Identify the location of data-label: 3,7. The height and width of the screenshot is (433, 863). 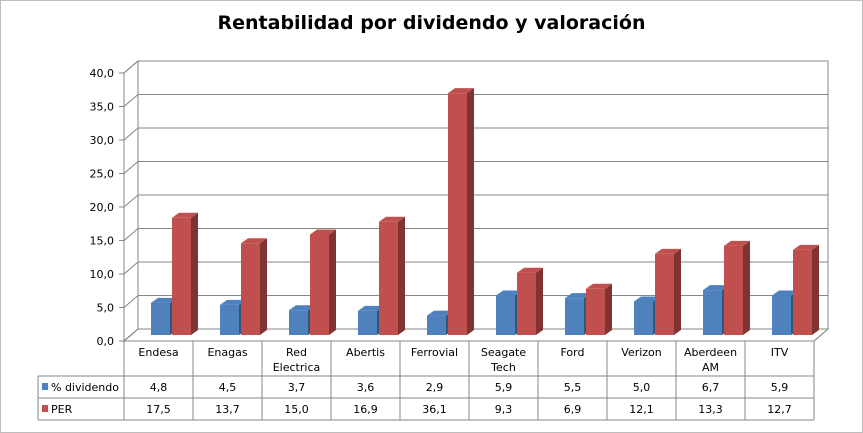
(297, 387).